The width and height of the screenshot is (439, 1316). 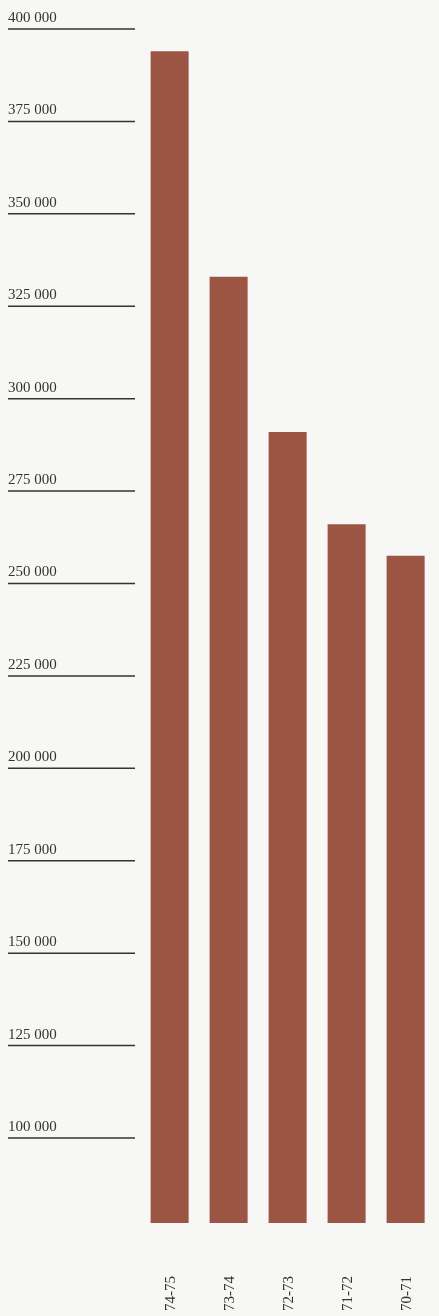 I want to click on x-tick-label: 71-72, so click(x=346, y=1293).